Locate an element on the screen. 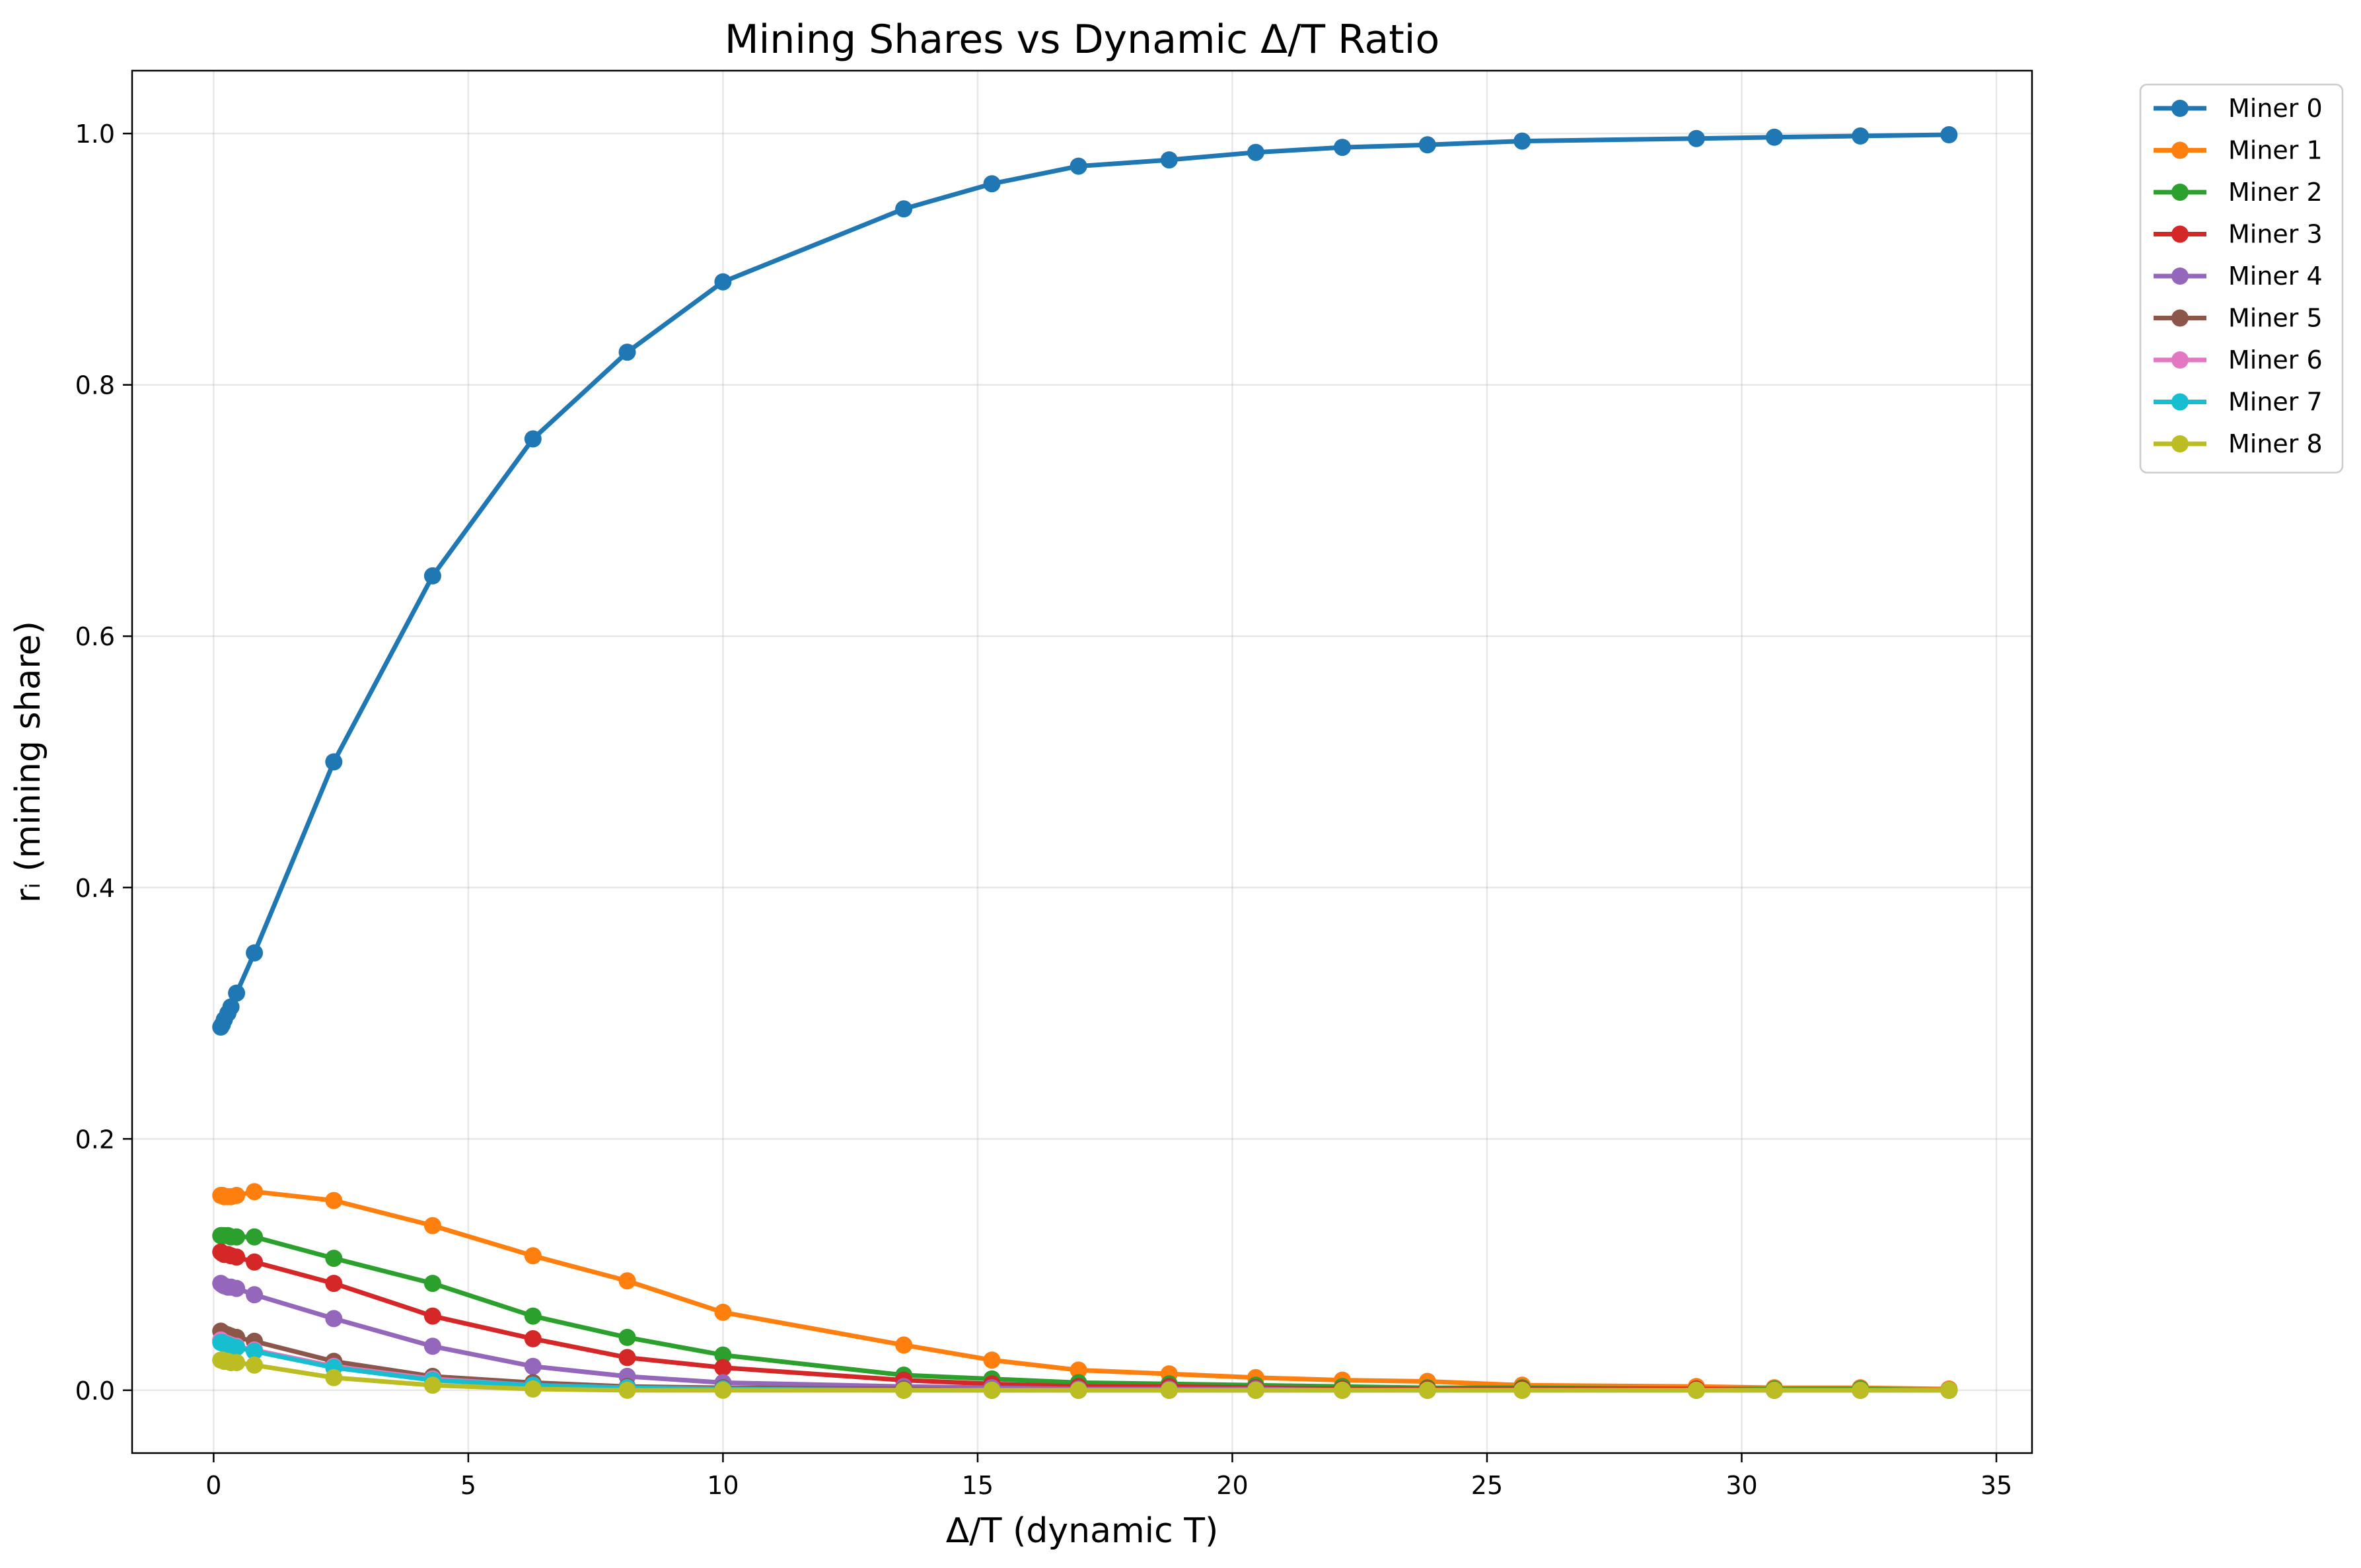 Image resolution: width=2361 pixels, height=1568 pixels. x-axis-label: Δ/T (dynamic T) is located at coordinates (1082, 1531).